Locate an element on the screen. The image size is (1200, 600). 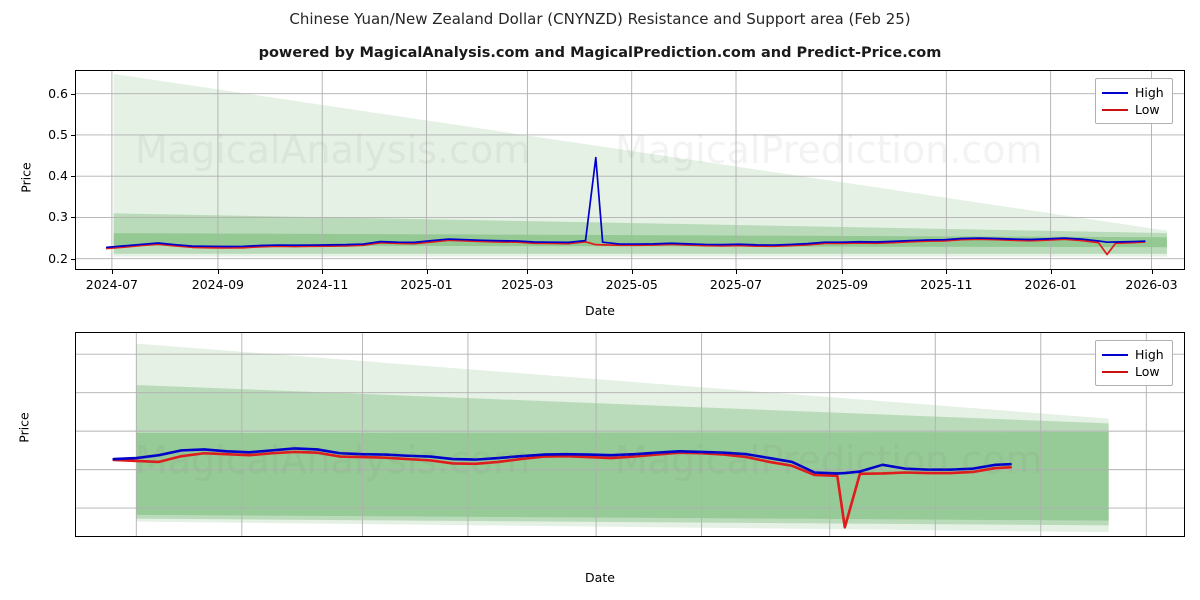
x-tick-label: 2024-11 is located at coordinates (322, 284).